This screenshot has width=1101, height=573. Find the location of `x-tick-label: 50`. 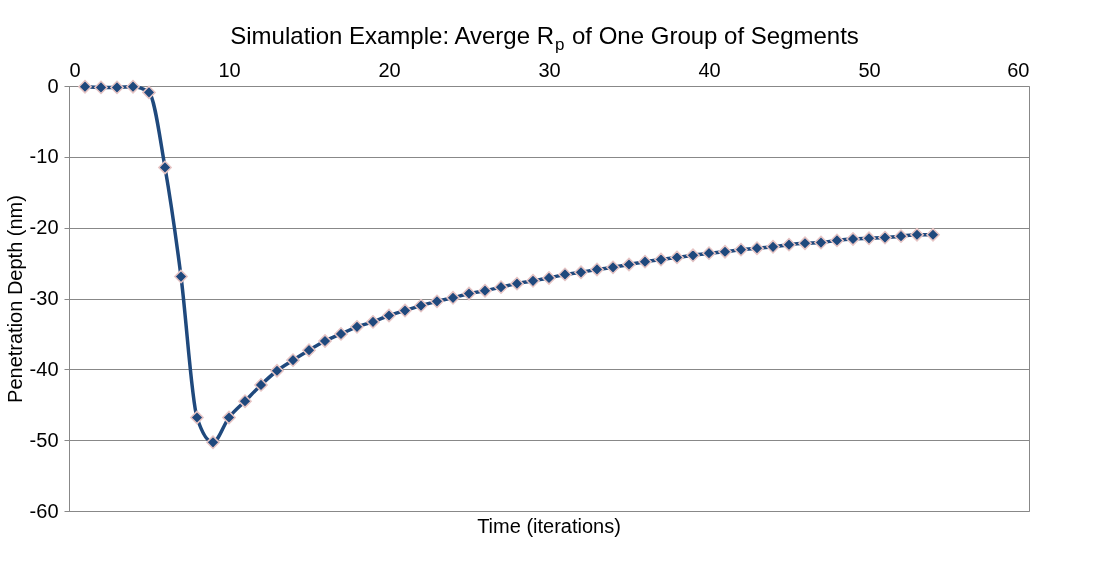

x-tick-label: 50 is located at coordinates (869, 69).